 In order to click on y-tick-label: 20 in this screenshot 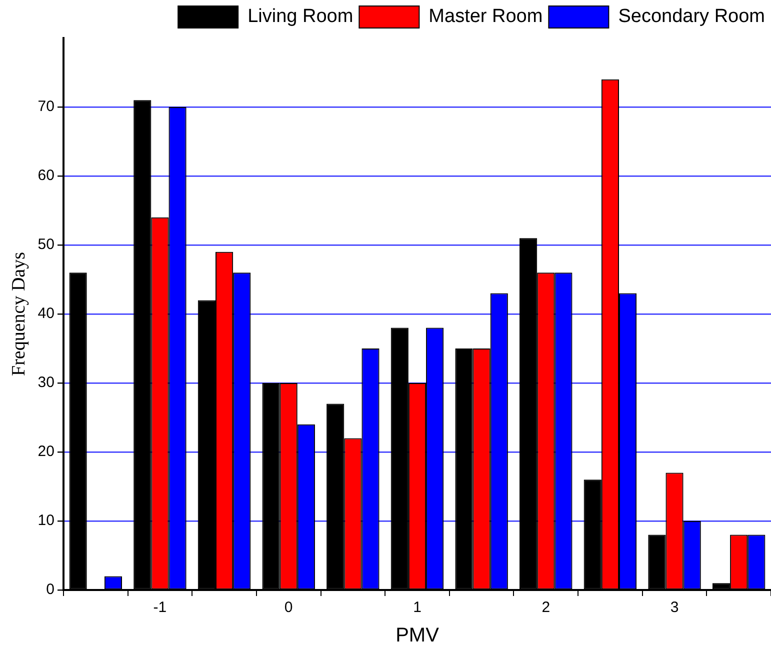, I will do `click(46, 451)`.